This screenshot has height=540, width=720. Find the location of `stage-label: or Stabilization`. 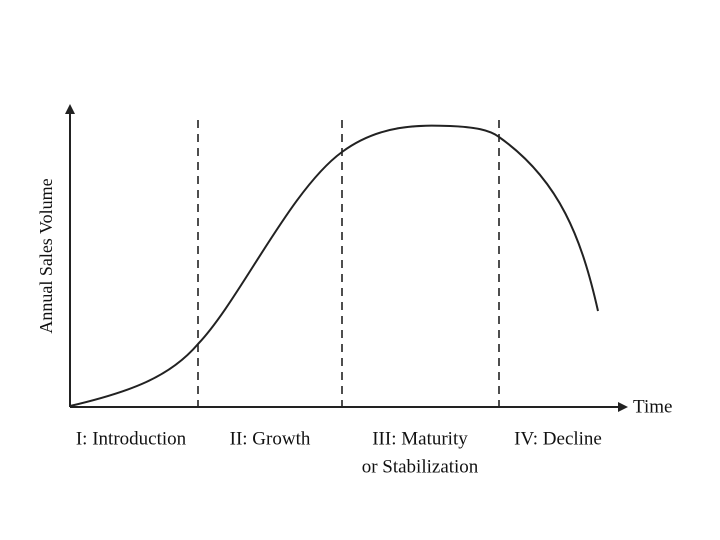

stage-label: or Stabilization is located at coordinates (420, 466).